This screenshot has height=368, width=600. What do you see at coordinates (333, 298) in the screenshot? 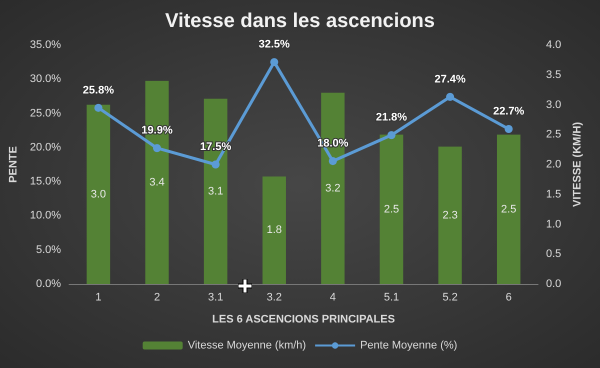
I see `x-tick-label: 4` at bounding box center [333, 298].